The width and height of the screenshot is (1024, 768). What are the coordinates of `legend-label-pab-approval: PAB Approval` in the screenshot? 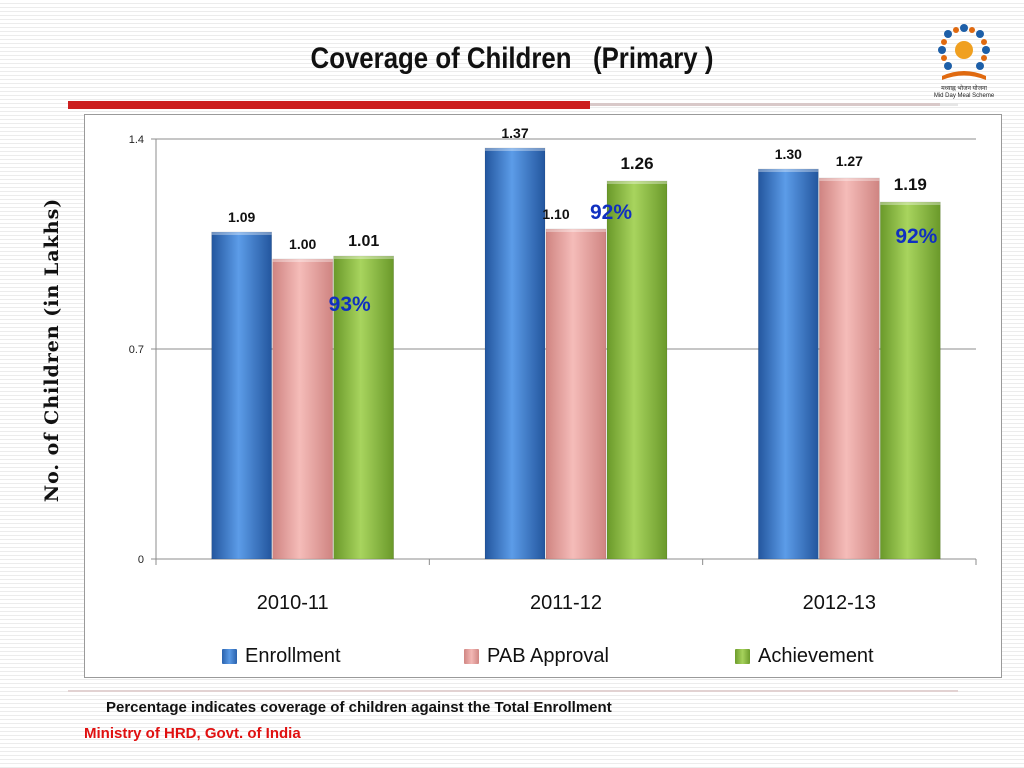 It's located at (548, 655).